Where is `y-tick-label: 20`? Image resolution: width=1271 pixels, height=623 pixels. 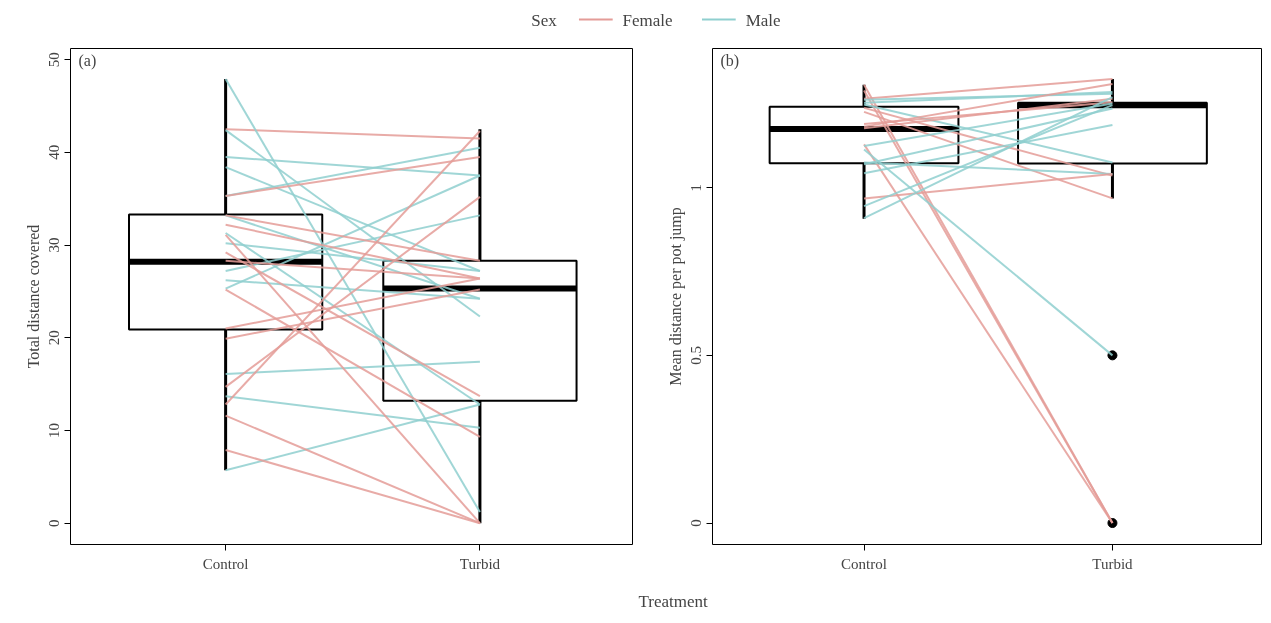 y-tick-label: 20 is located at coordinates (54, 338).